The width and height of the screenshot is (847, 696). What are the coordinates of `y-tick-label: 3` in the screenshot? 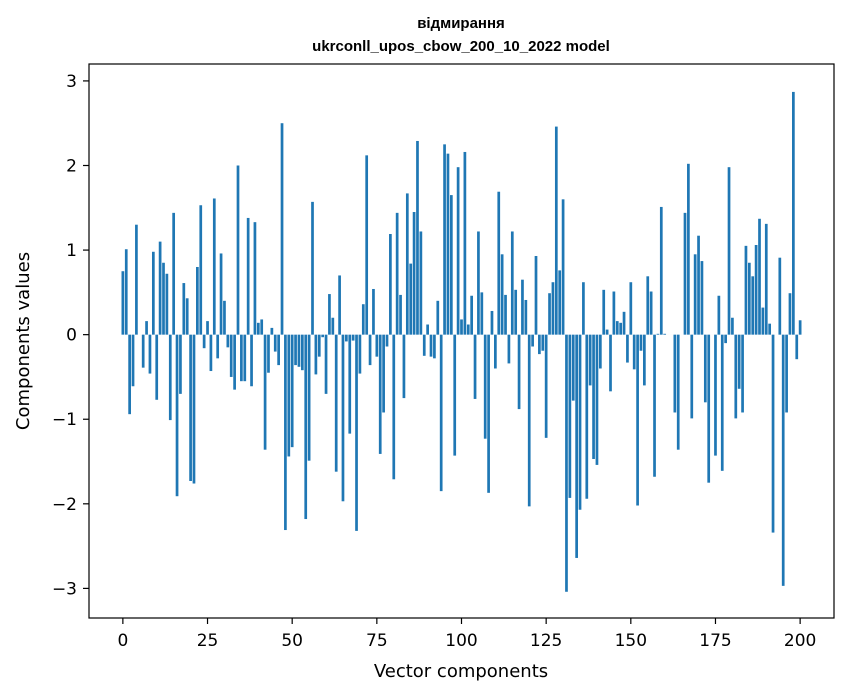 It's located at (71, 82).